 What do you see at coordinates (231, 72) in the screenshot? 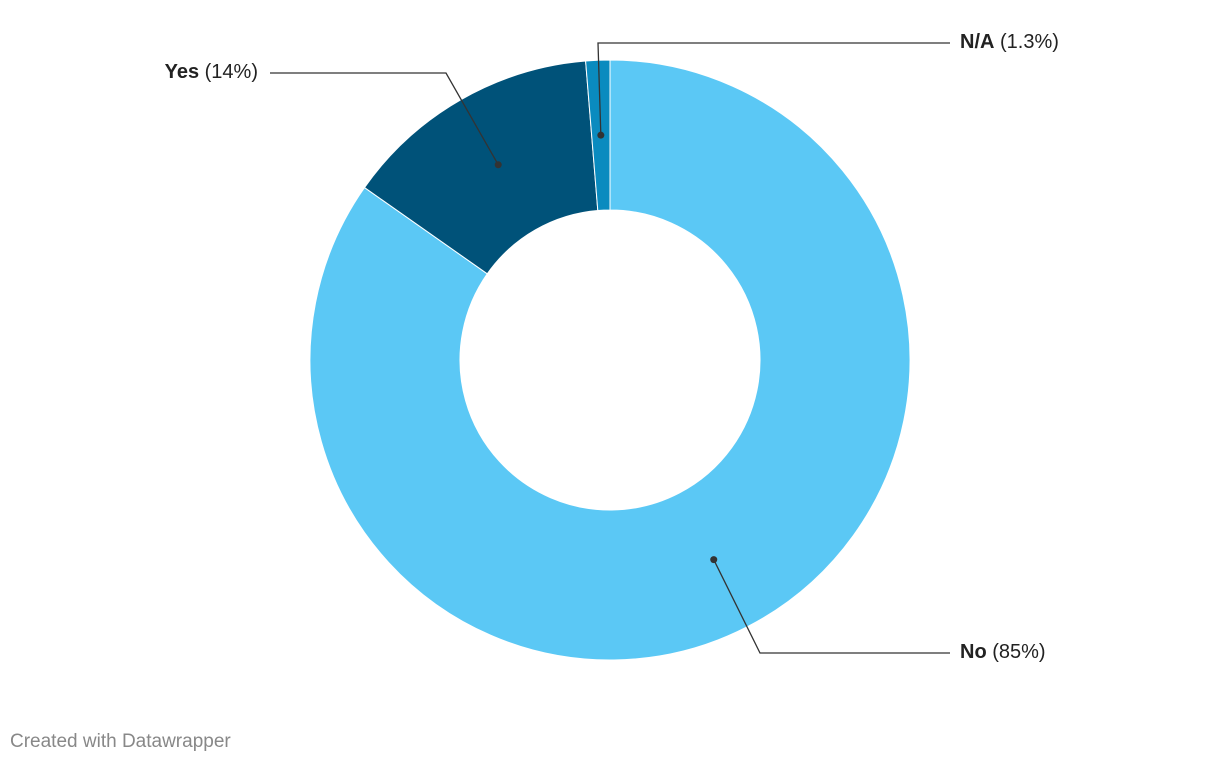
I see `label-value: (14%)` at bounding box center [231, 72].